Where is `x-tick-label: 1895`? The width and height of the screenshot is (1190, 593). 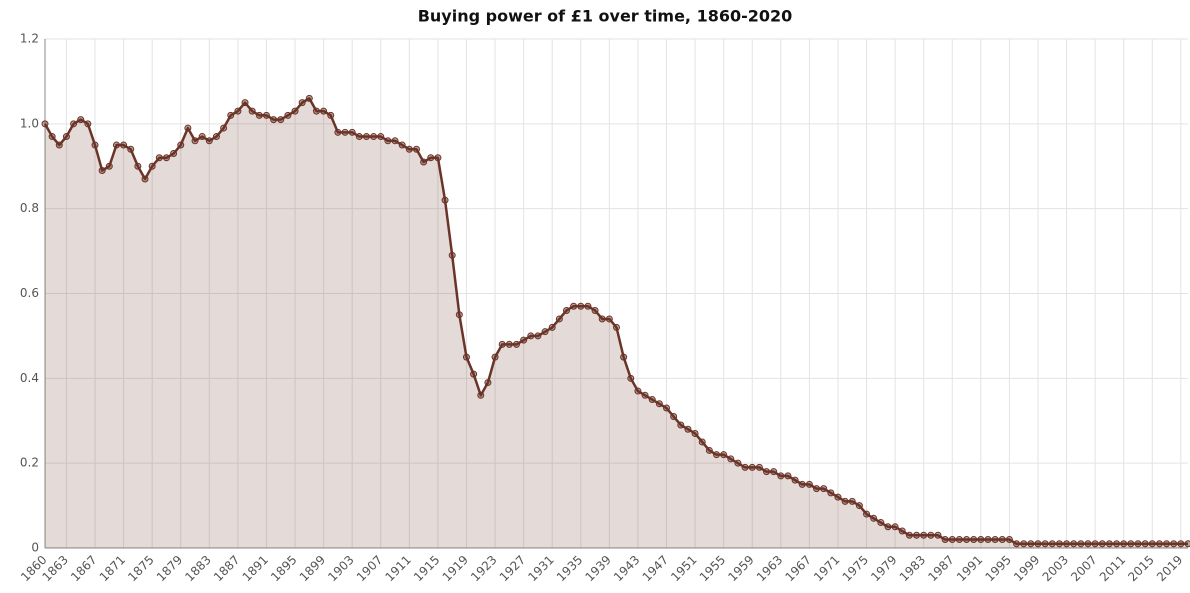 x-tick-label: 1895 is located at coordinates (283, 568).